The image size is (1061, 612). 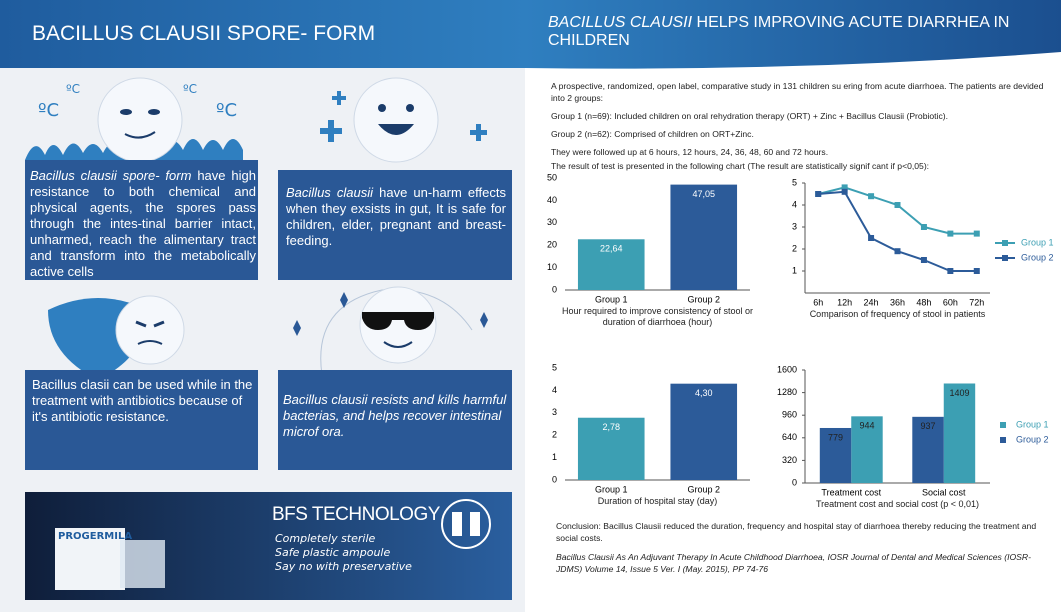 I want to click on y-tick-label: 5, so click(x=554, y=367).